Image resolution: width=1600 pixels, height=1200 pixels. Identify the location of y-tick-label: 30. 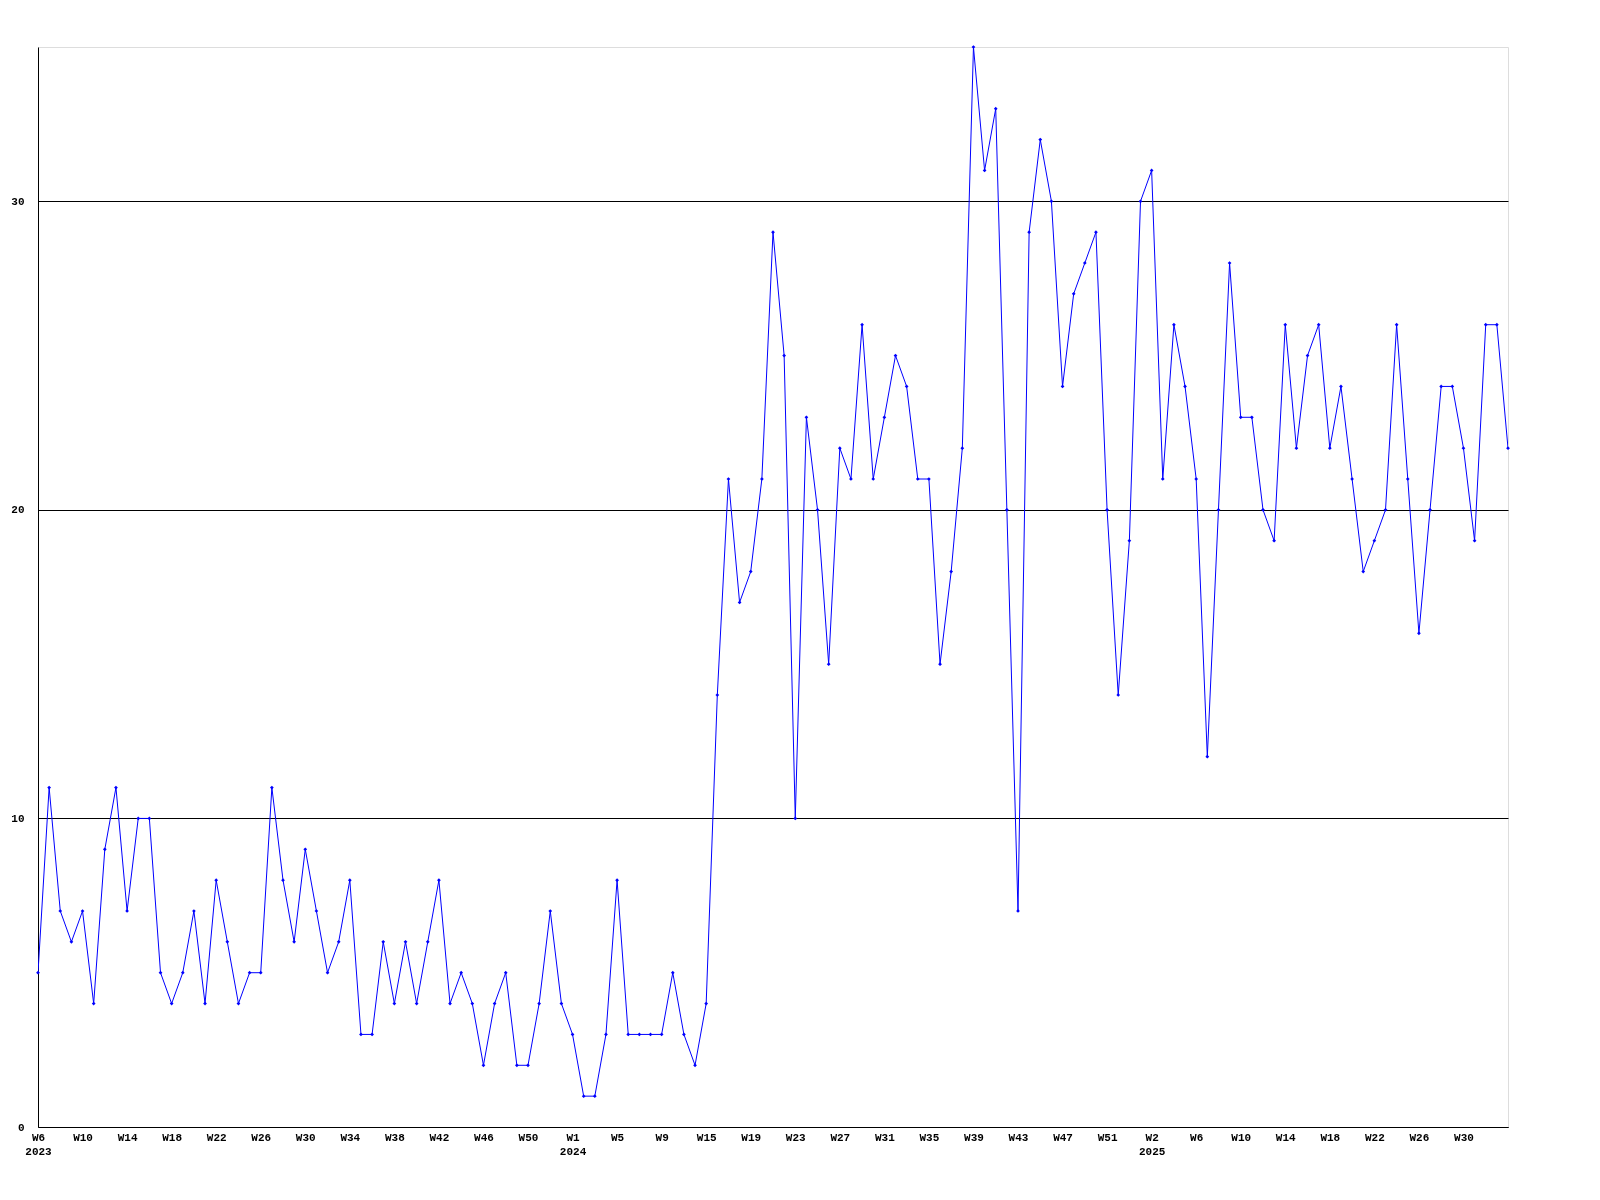
(18, 201).